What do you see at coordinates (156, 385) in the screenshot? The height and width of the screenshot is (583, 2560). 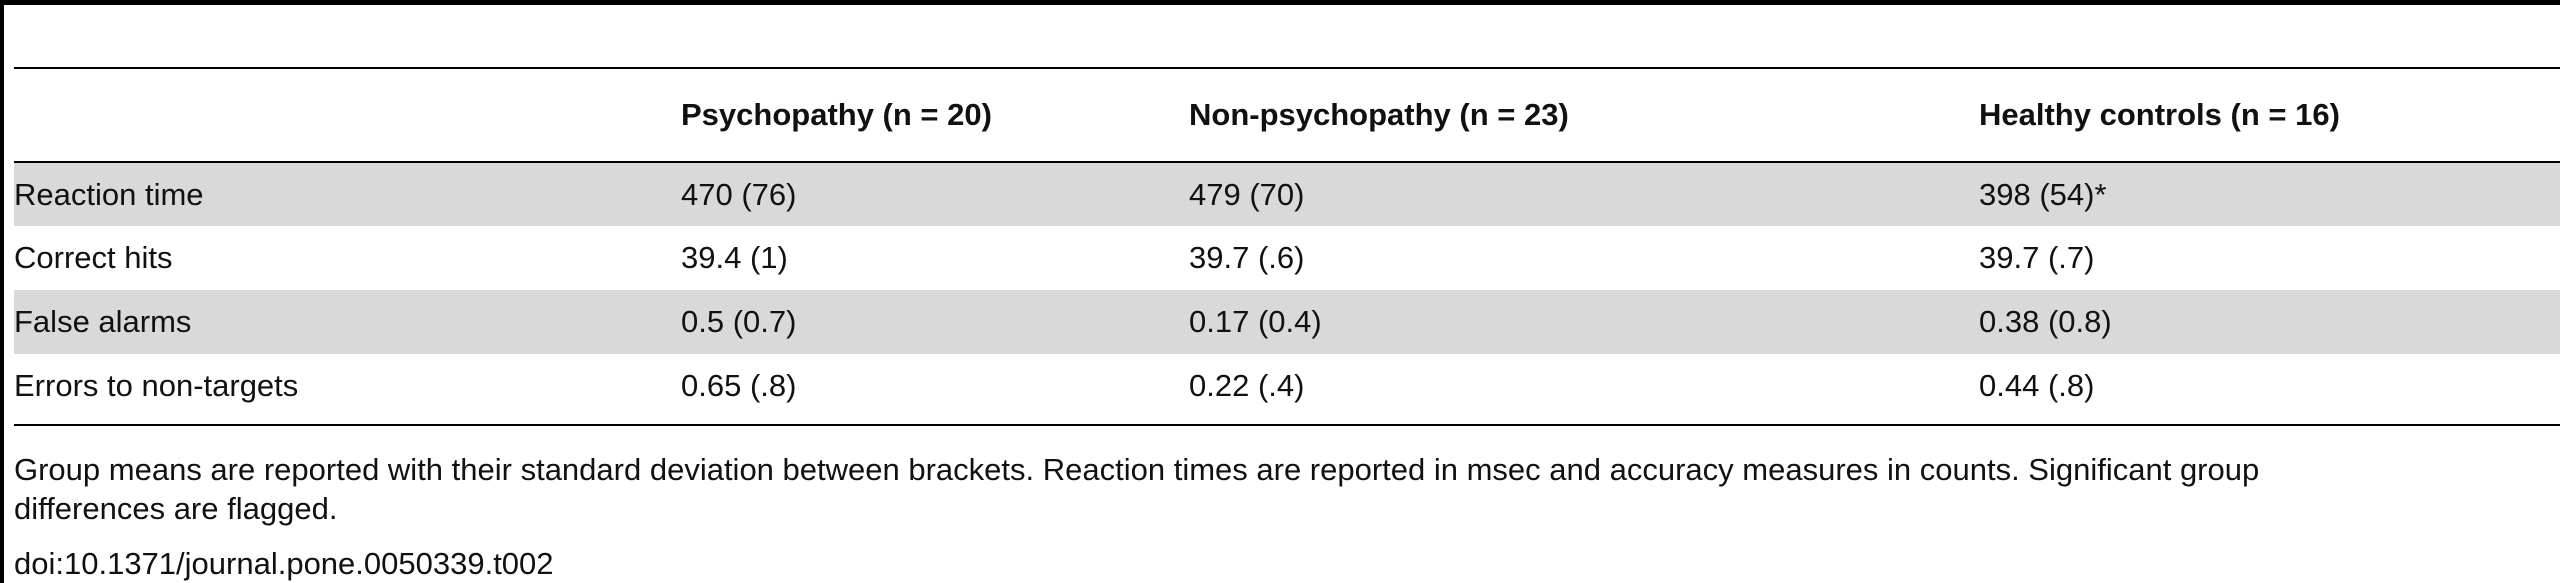 I see `row-label: Errors to non-targets` at bounding box center [156, 385].